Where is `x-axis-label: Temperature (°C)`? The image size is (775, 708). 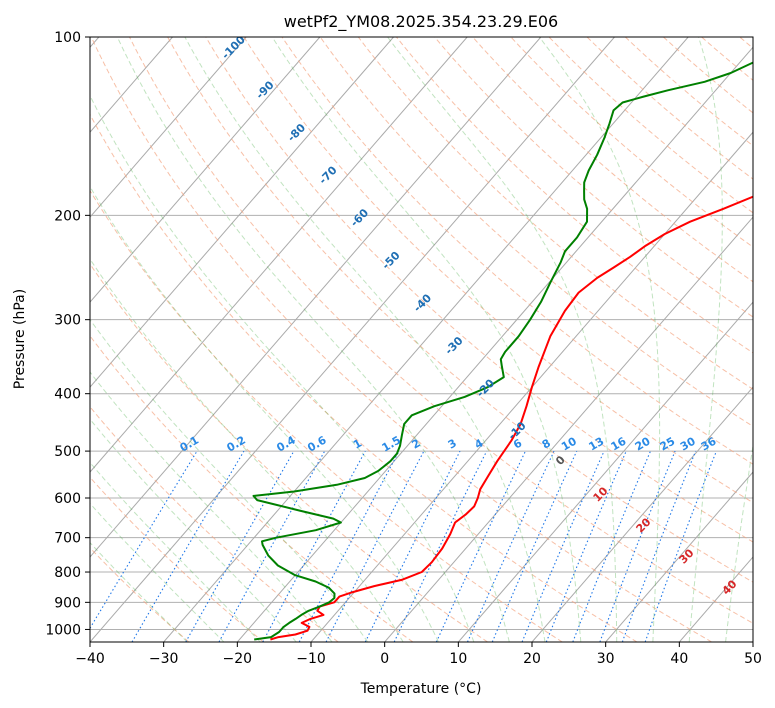 x-axis-label: Temperature (°C) is located at coordinates (421, 689).